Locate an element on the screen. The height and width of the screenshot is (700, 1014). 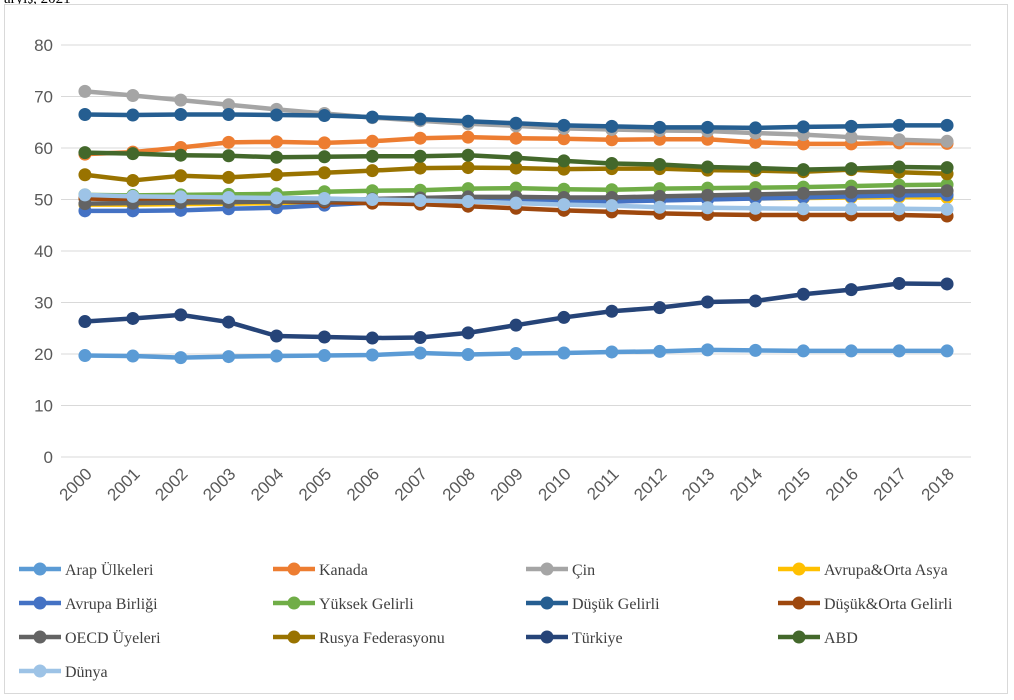
x-tick-label: 2000 is located at coordinates (76, 484).